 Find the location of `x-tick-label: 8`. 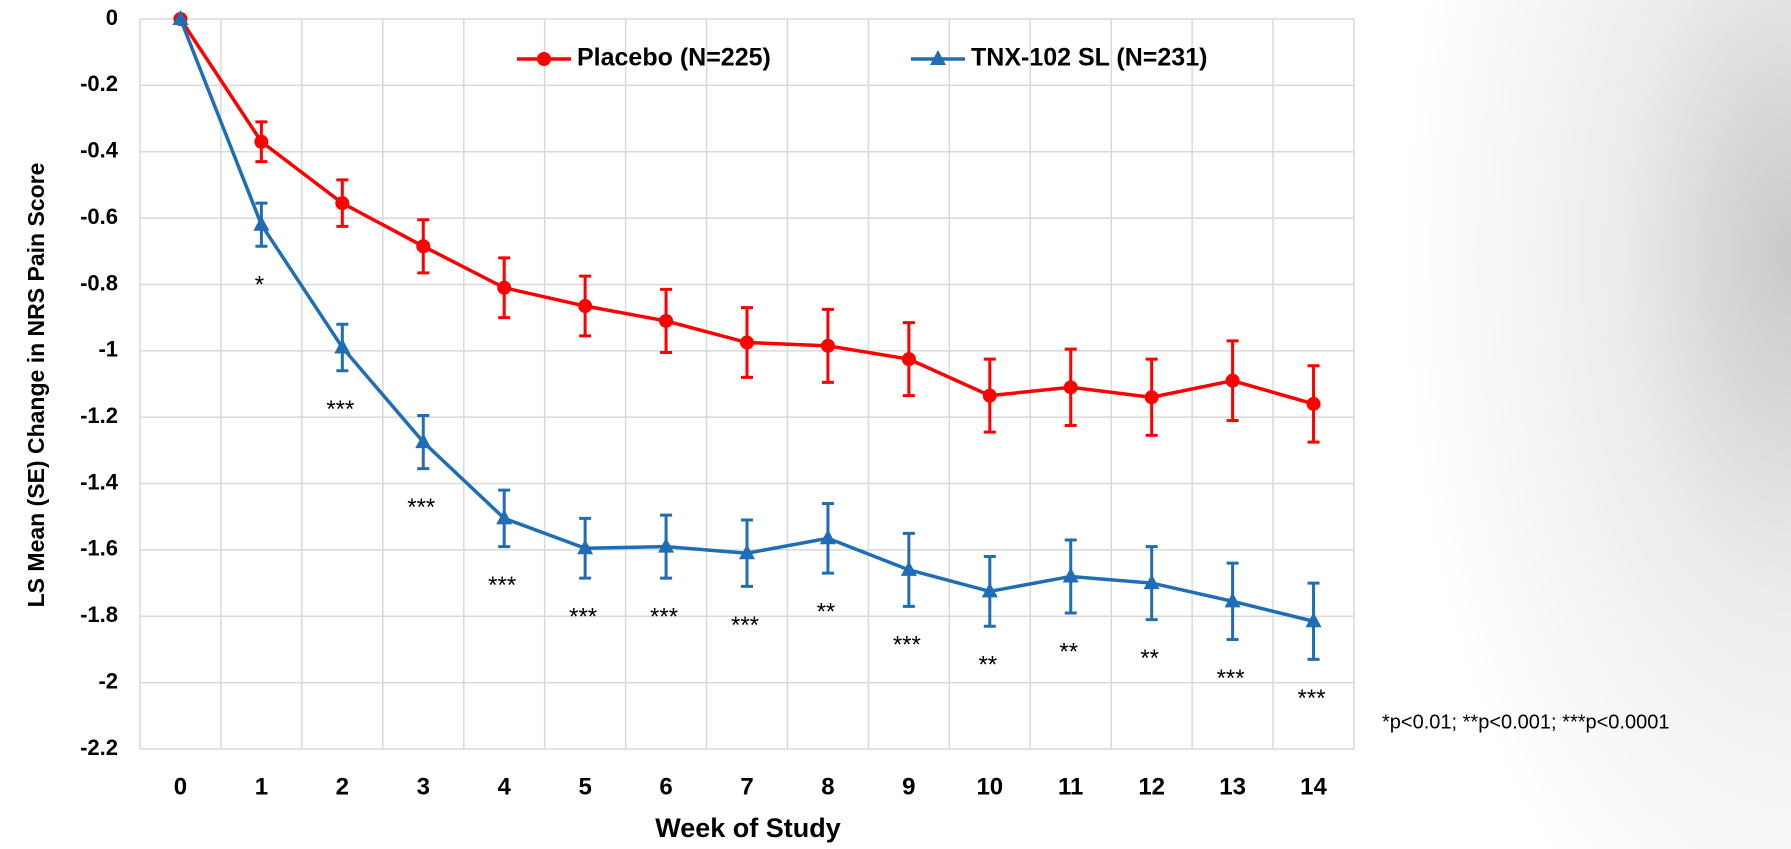

x-tick-label: 8 is located at coordinates (827, 786).